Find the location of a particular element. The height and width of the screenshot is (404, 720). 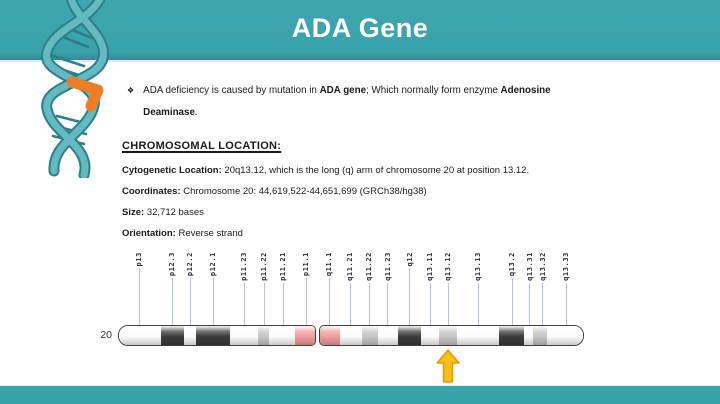

band-label-q13.2: q13.2 is located at coordinates (512, 264).